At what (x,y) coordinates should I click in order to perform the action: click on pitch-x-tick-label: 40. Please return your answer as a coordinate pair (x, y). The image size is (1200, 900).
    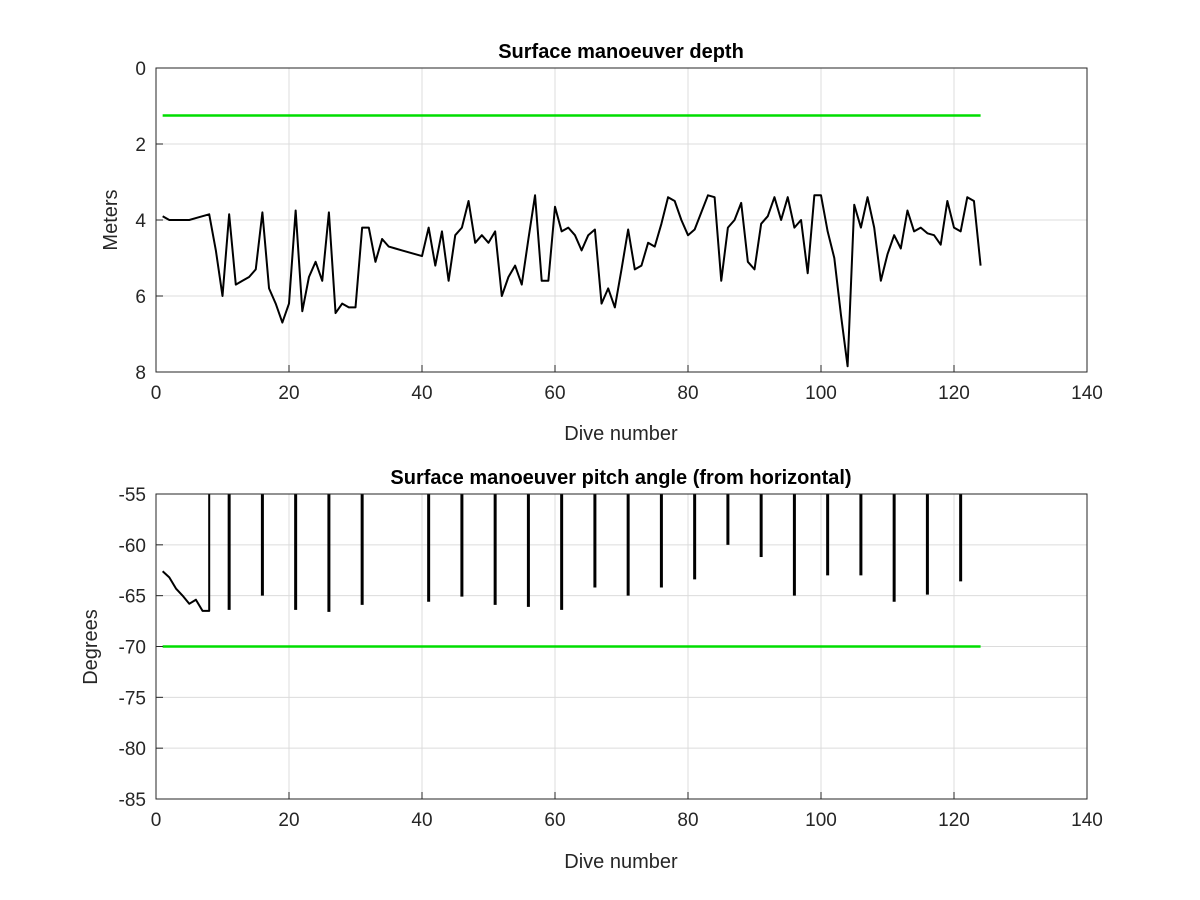
    Looking at the image, I should click on (421, 820).